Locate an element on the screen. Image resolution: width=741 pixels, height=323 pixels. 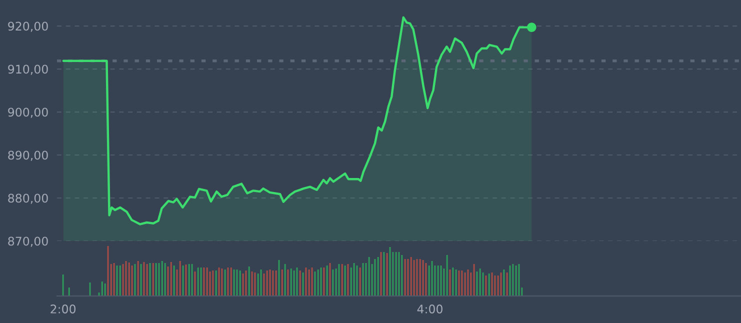
y-tick-label: 880,00 is located at coordinates (28, 199).